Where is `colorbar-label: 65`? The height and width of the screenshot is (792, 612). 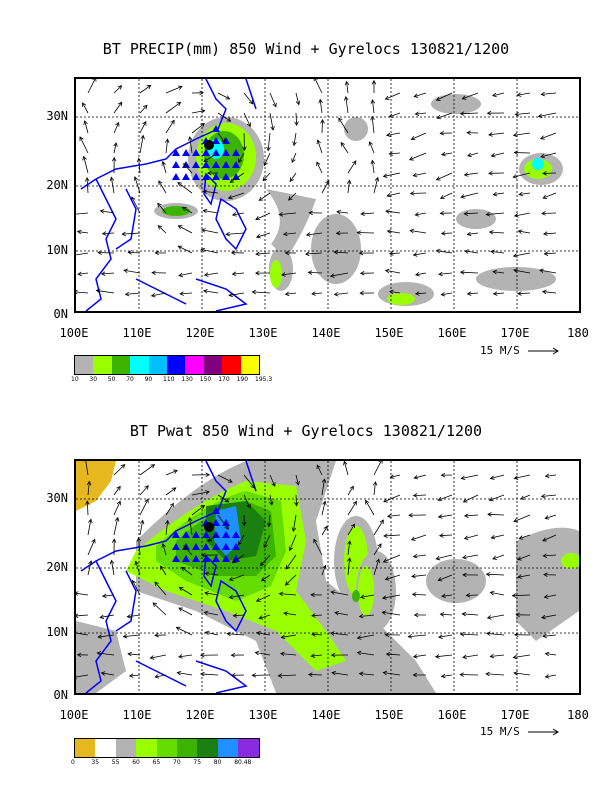
colorbar-label: 65 is located at coordinates (156, 762).